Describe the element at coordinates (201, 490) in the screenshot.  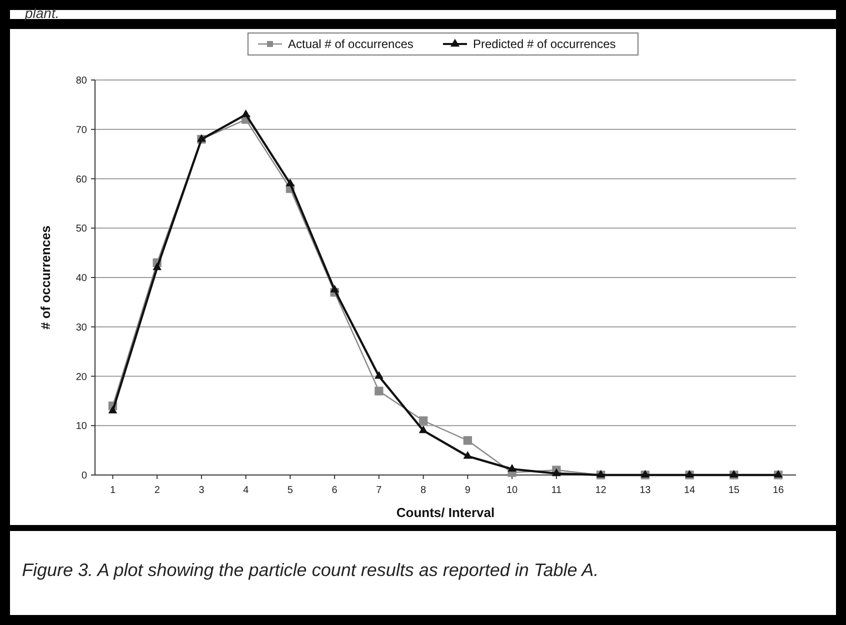
I see `x-tick-label: 3` at that location.